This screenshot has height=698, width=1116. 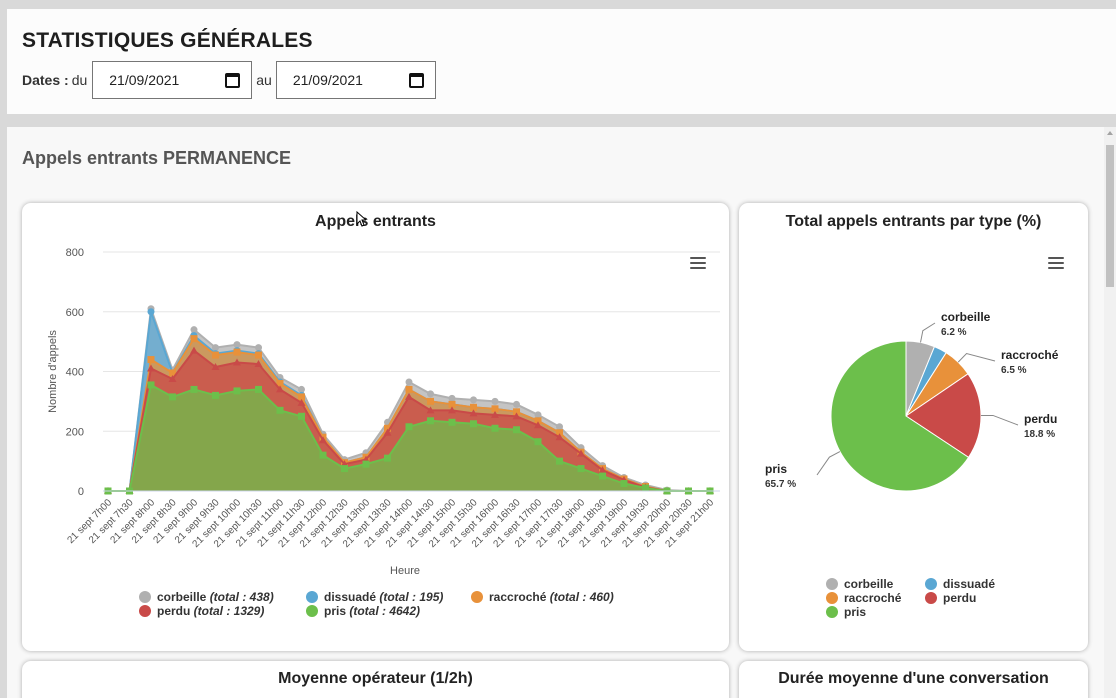 I want to click on page-title: STATISTIQUES GÉNÉRALES, so click(x=167, y=40).